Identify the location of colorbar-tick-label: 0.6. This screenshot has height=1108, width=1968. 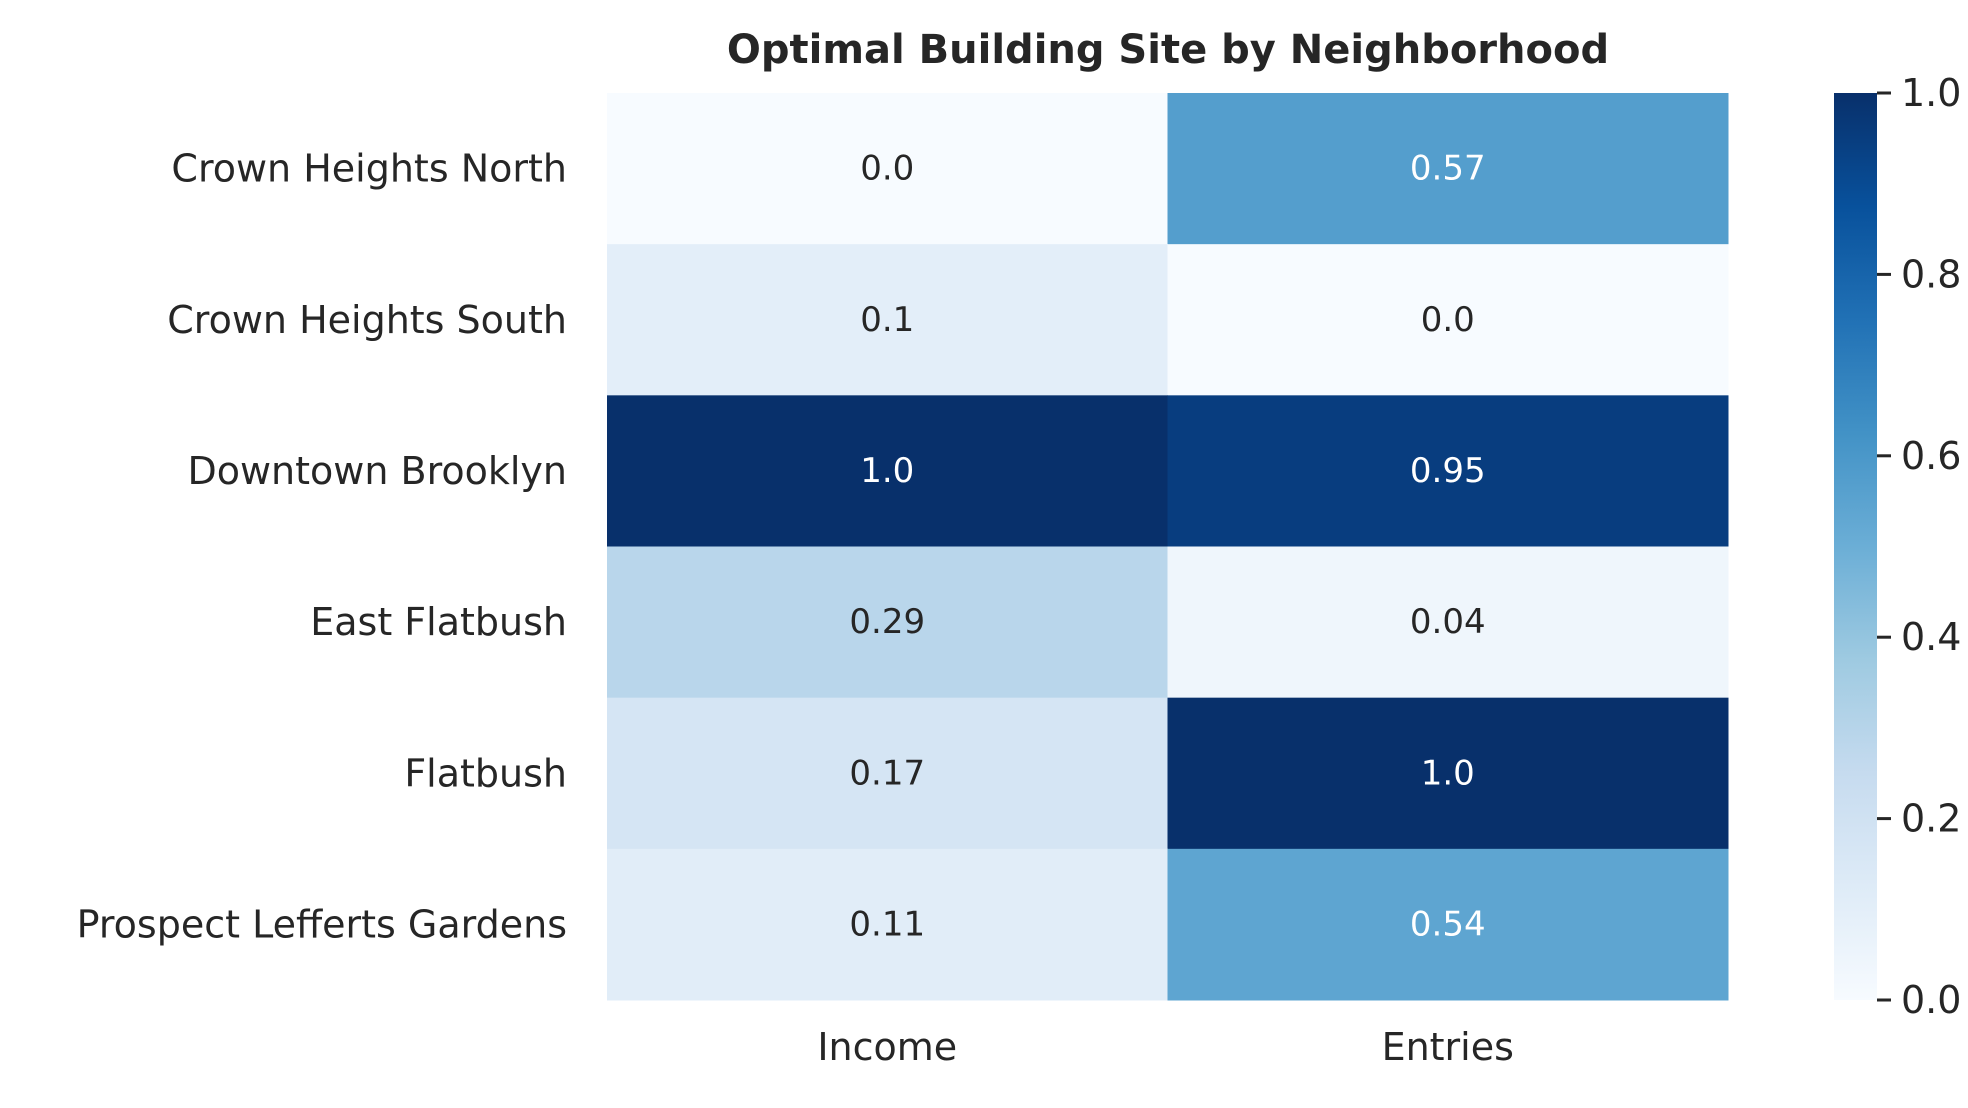
(1931, 456).